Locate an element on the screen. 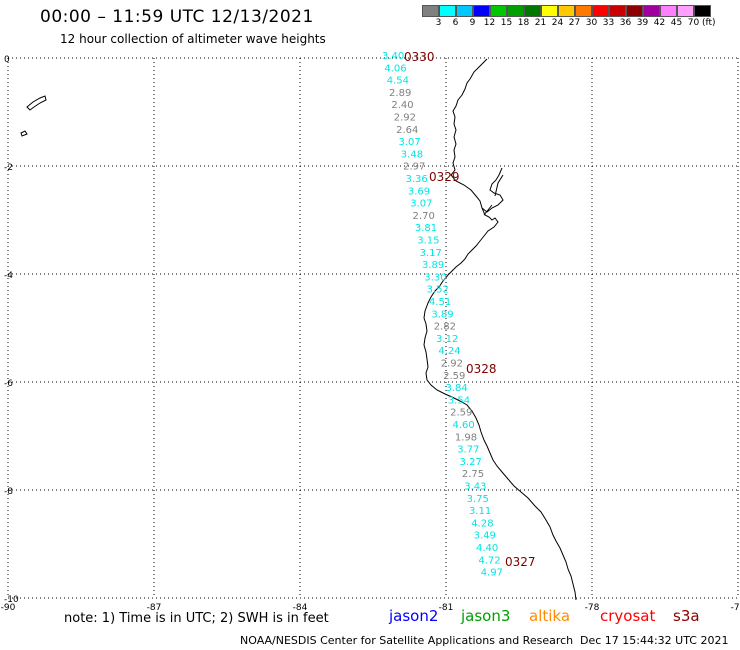 This screenshot has height=650, width=740. swh-value: 3.15 is located at coordinates (428, 241).